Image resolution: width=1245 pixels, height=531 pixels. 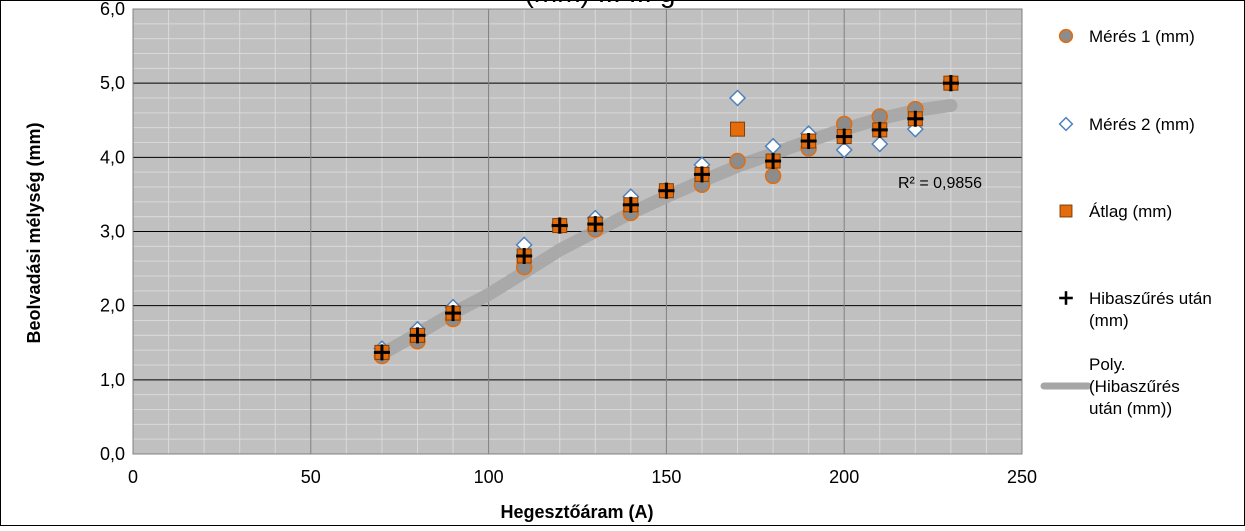 What do you see at coordinates (844, 477) in the screenshot?
I see `x-tick-label: 200` at bounding box center [844, 477].